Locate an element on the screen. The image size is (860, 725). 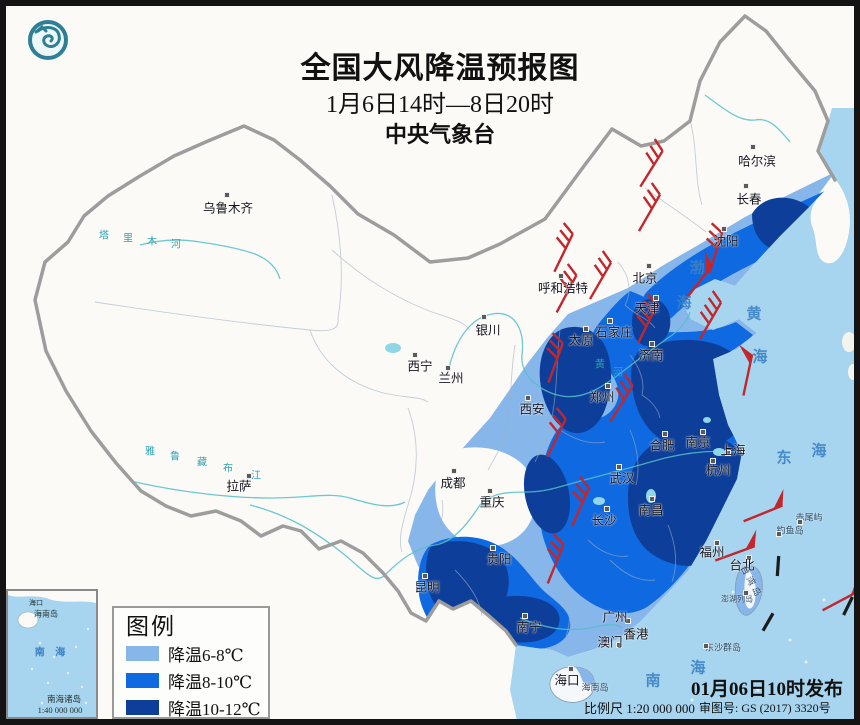
title-block: 全国大风降温预报图 1月6日14时—8日20时 中央气象台 is located at coordinates (435, 100).